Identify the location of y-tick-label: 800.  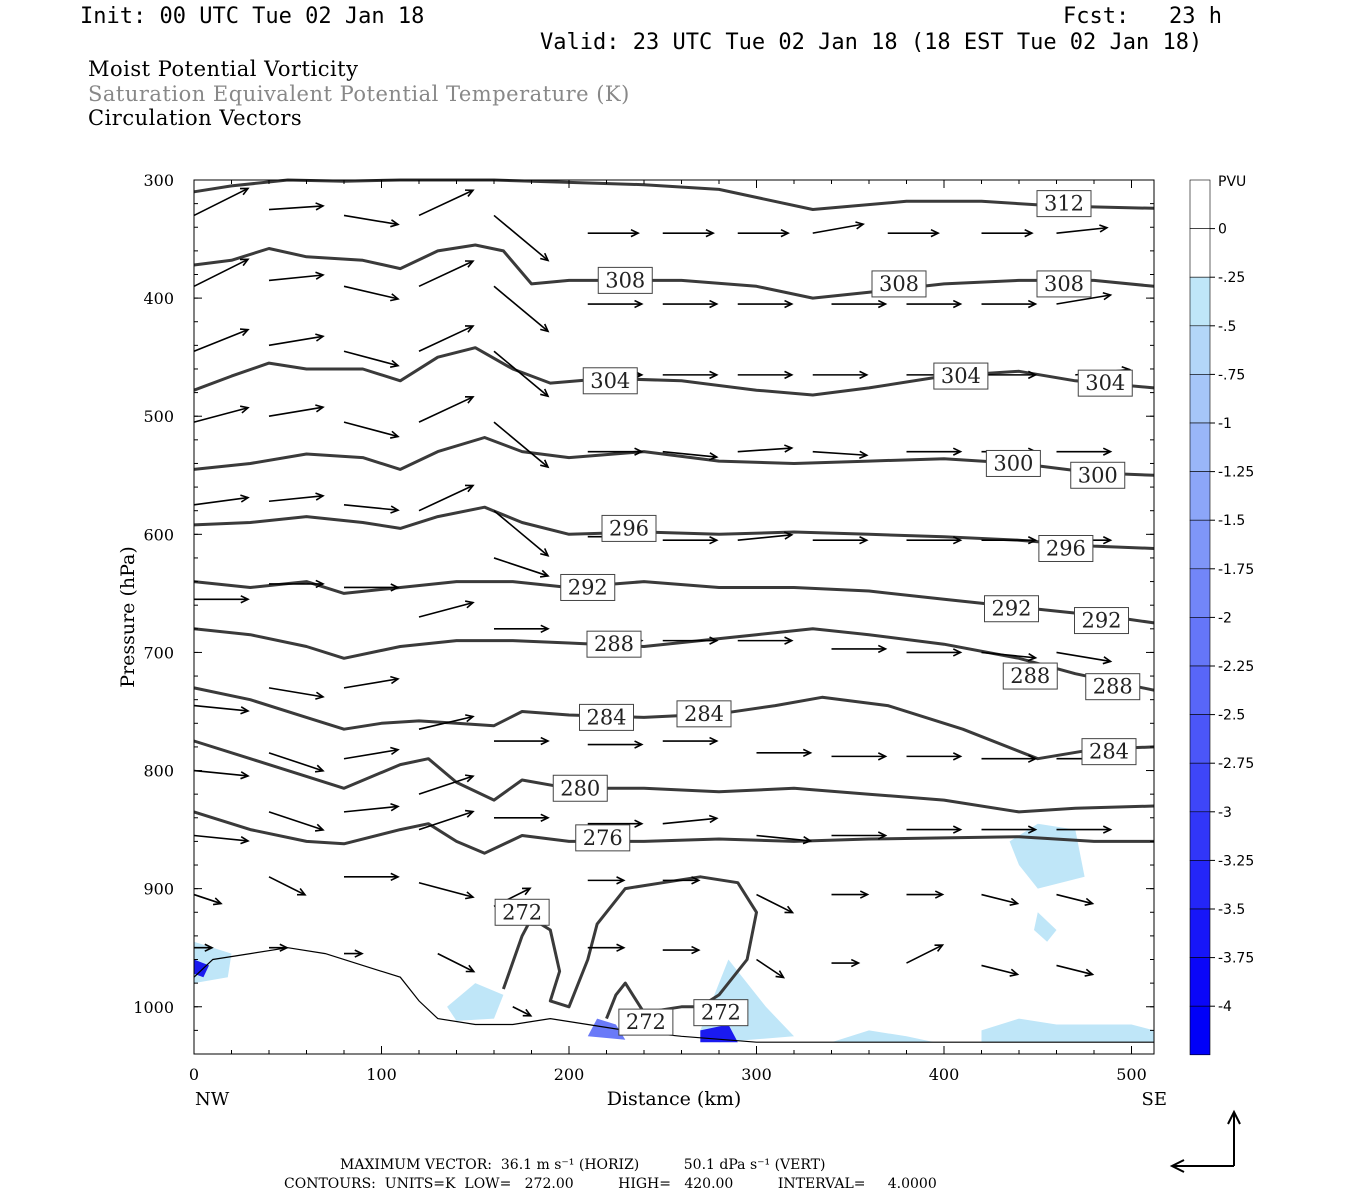
(158, 771).